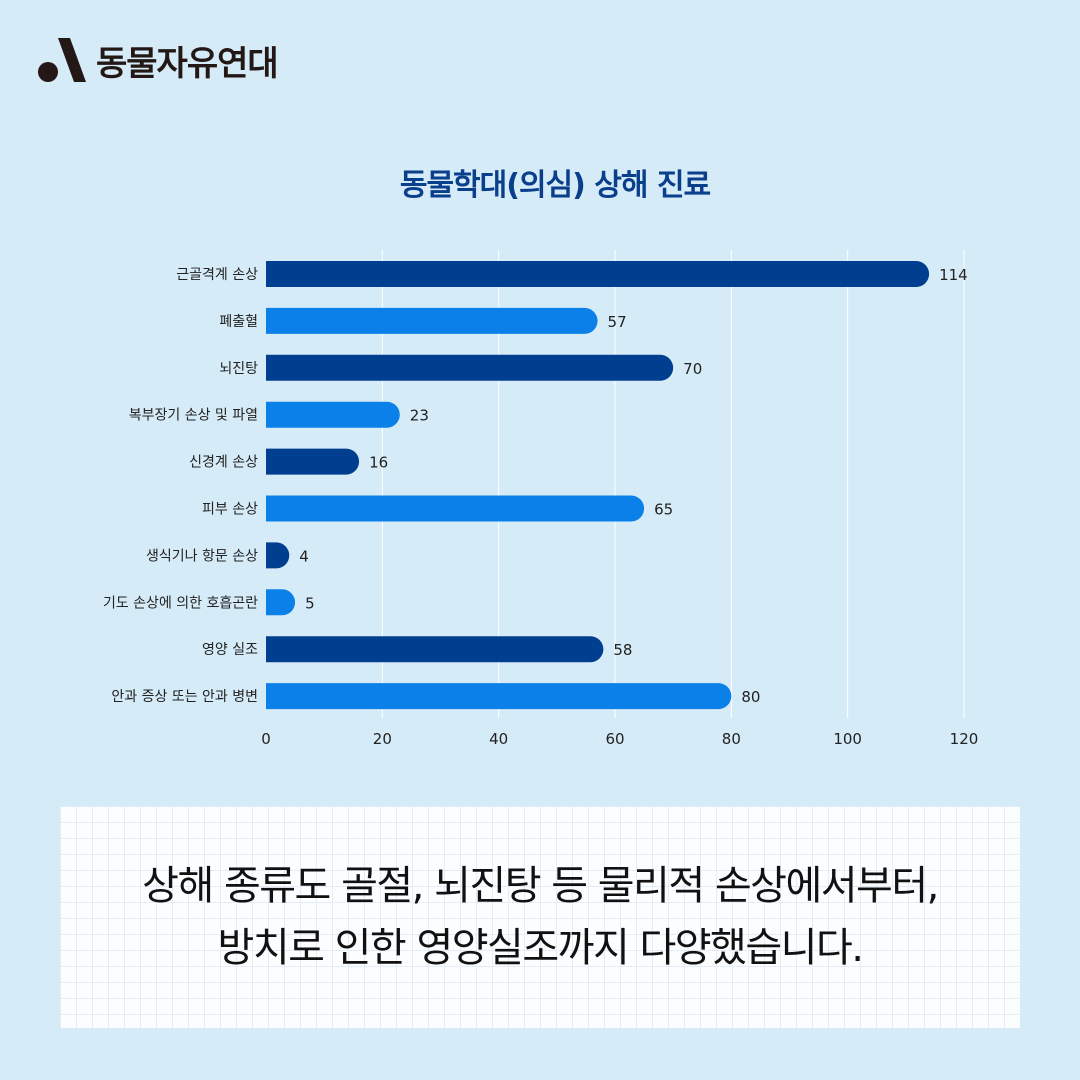  What do you see at coordinates (622, 650) in the screenshot?
I see `data-label: 58` at bounding box center [622, 650].